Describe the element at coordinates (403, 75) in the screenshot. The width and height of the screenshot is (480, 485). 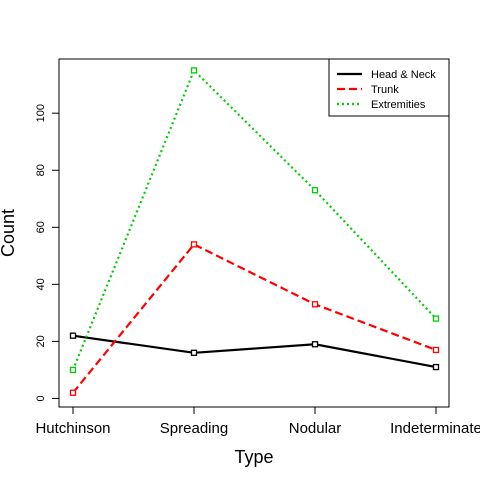
I see `legend-label: Head & Neck` at that location.